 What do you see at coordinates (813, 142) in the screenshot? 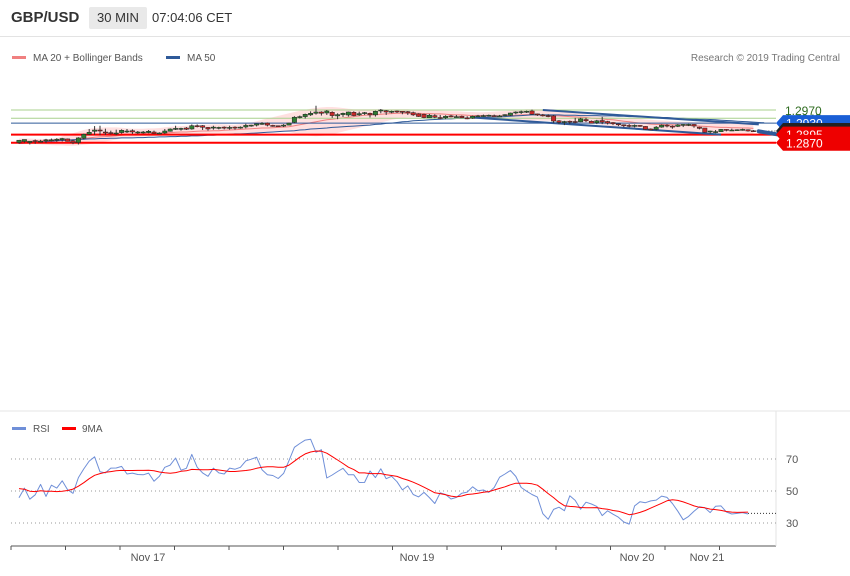
I see `price-tag-1.2870` at bounding box center [813, 142].